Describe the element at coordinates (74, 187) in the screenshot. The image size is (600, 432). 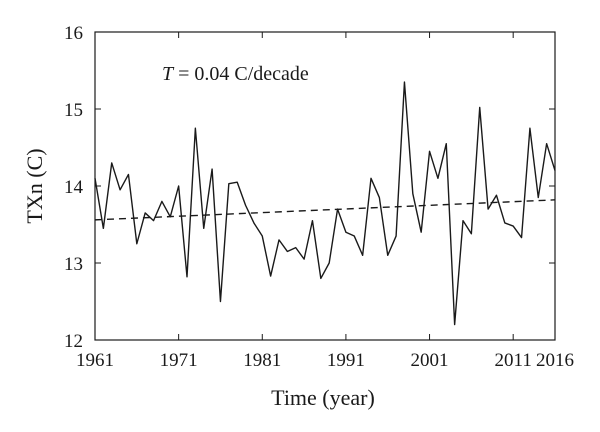
I see `y-tick-label: 14` at that location.